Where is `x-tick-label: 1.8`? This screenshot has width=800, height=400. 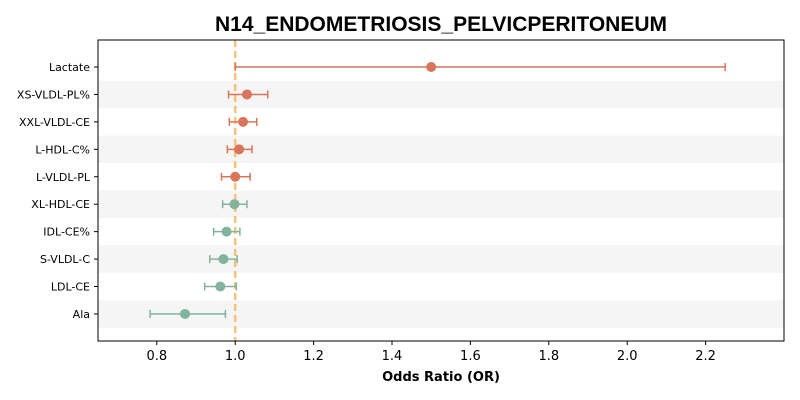
x-tick-label: 1.8 is located at coordinates (548, 356).